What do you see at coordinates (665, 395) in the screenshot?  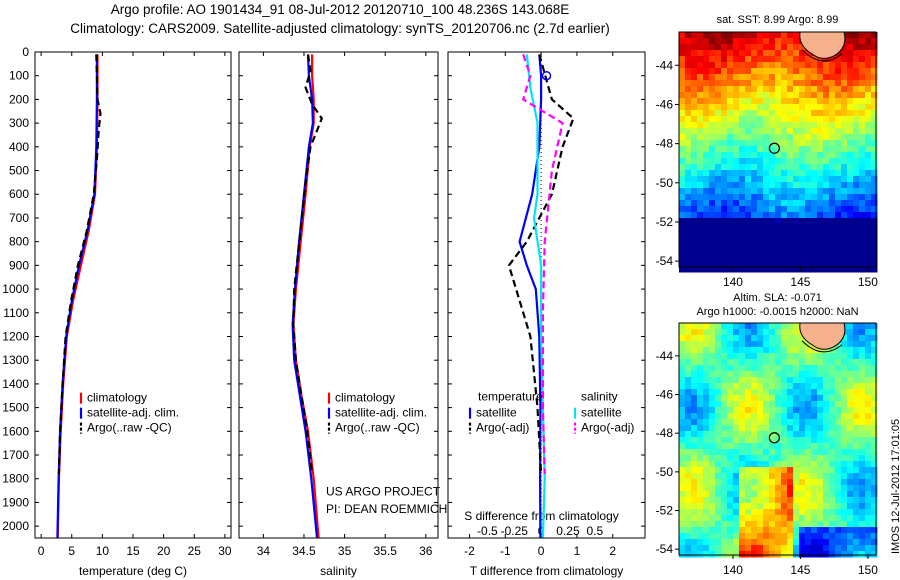 I see `y-tick-label: -46` at bounding box center [665, 395].